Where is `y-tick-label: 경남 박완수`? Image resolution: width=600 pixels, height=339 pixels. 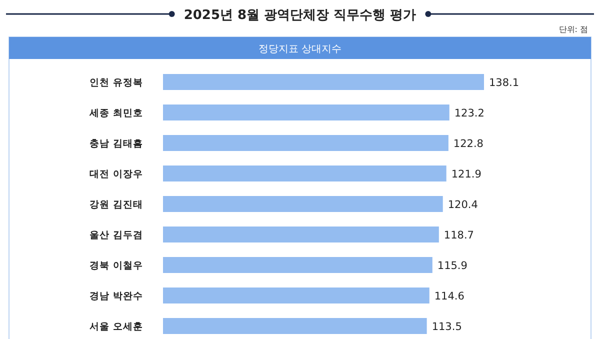 y-tick-label: 경남 박완수 is located at coordinates (116, 296).